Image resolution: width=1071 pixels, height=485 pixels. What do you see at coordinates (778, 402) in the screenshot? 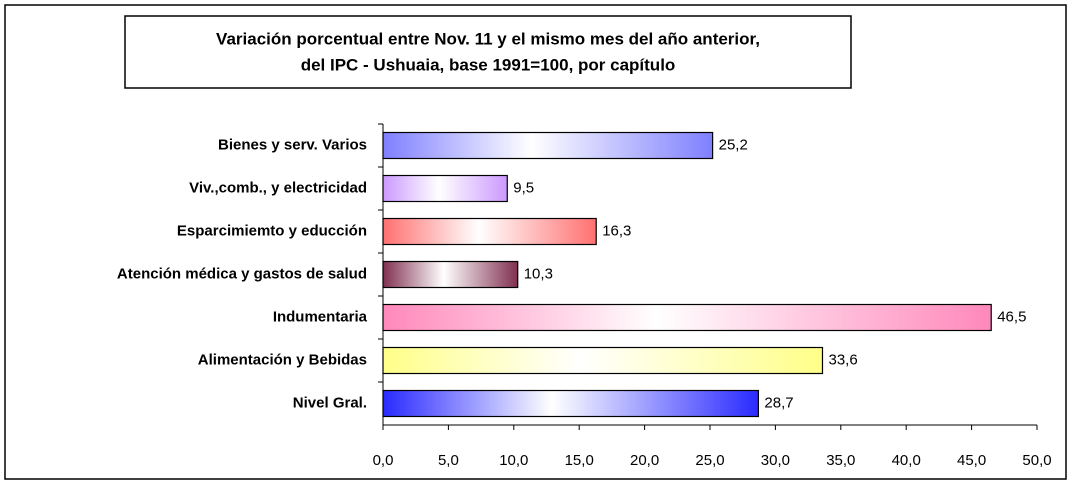
I see `data-label: 28,7` at bounding box center [778, 402].